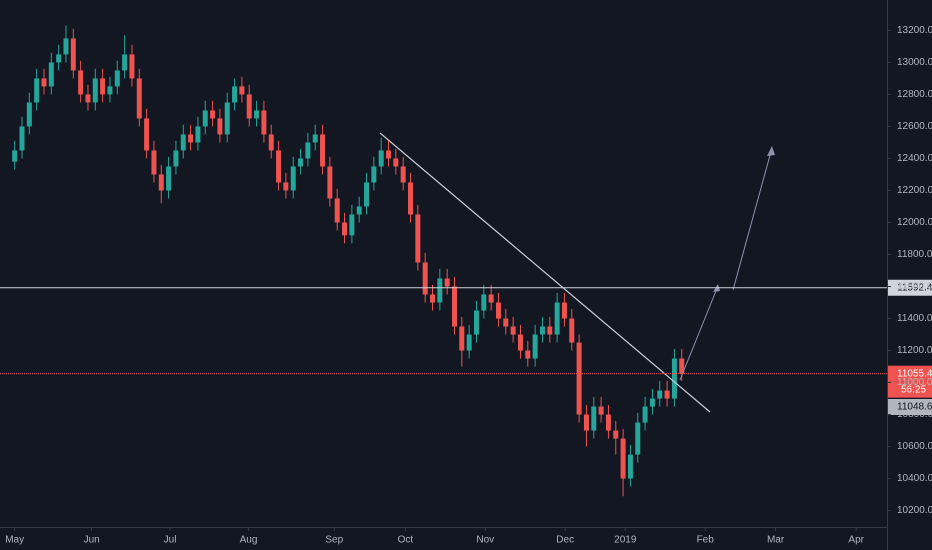 The image size is (932, 550). What do you see at coordinates (776, 540) in the screenshot?
I see `x-tick-label: Mar` at bounding box center [776, 540].